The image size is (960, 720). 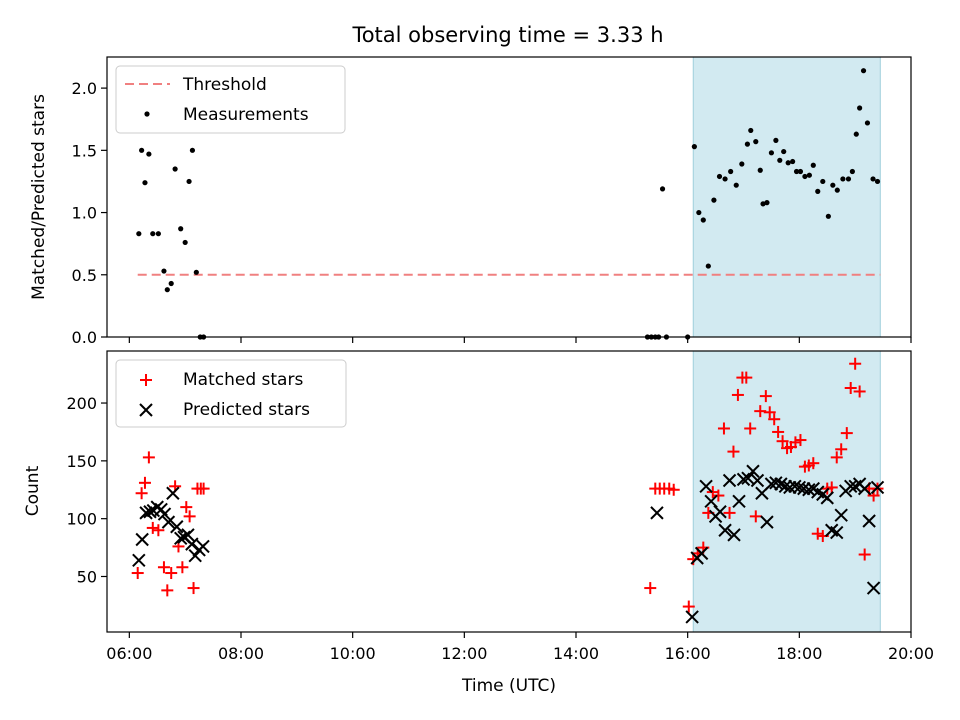 I want to click on legend-measurements-label: Measurements, so click(x=246, y=115).